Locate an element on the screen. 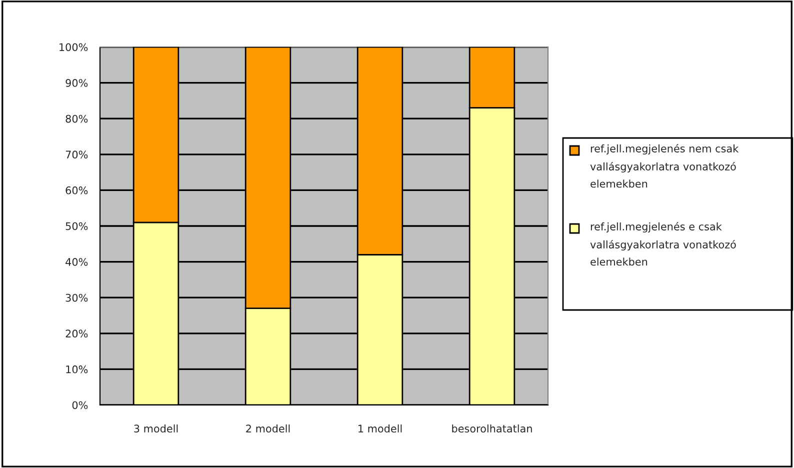 The height and width of the screenshot is (468, 794). y-tick-label: 90% is located at coordinates (77, 83).